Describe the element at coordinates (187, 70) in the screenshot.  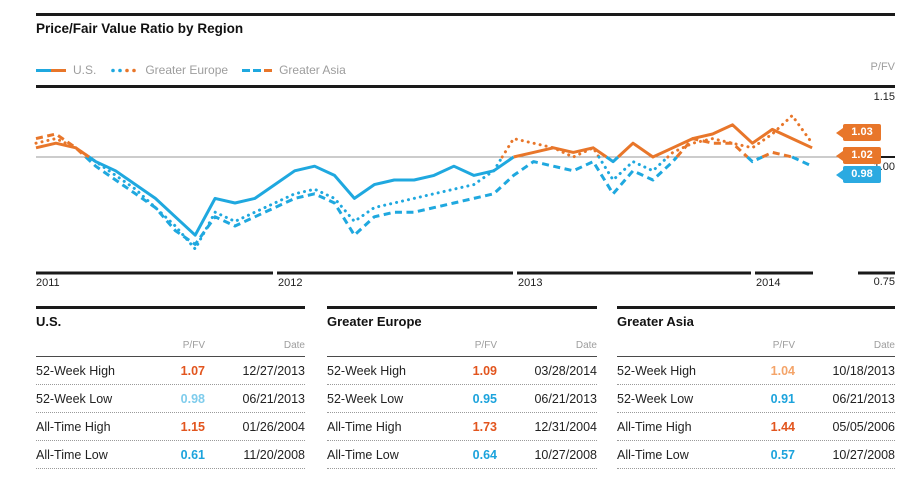
I see `legend-label-greater-europe: Greater Europe` at that location.